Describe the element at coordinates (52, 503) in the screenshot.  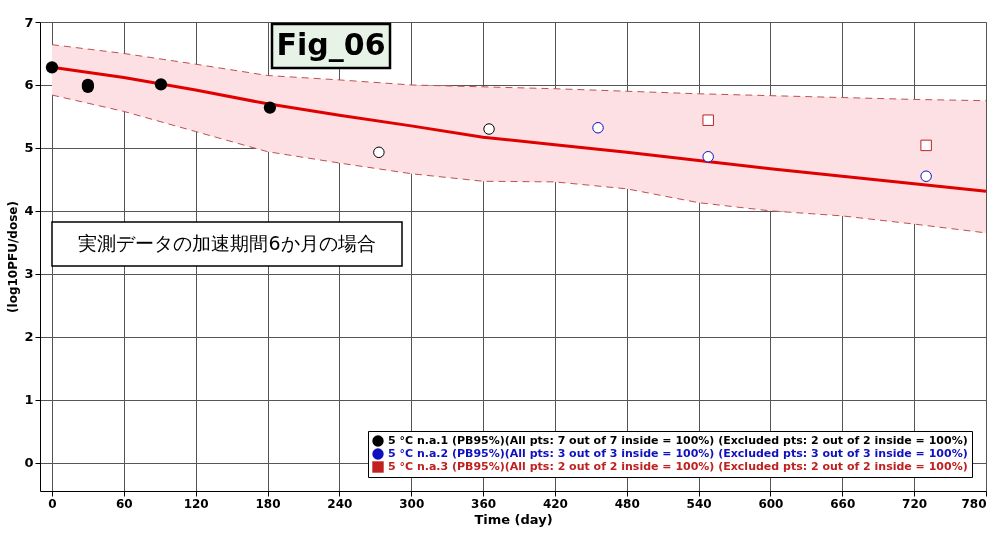
I see `x-tick-label: 0` at that location.